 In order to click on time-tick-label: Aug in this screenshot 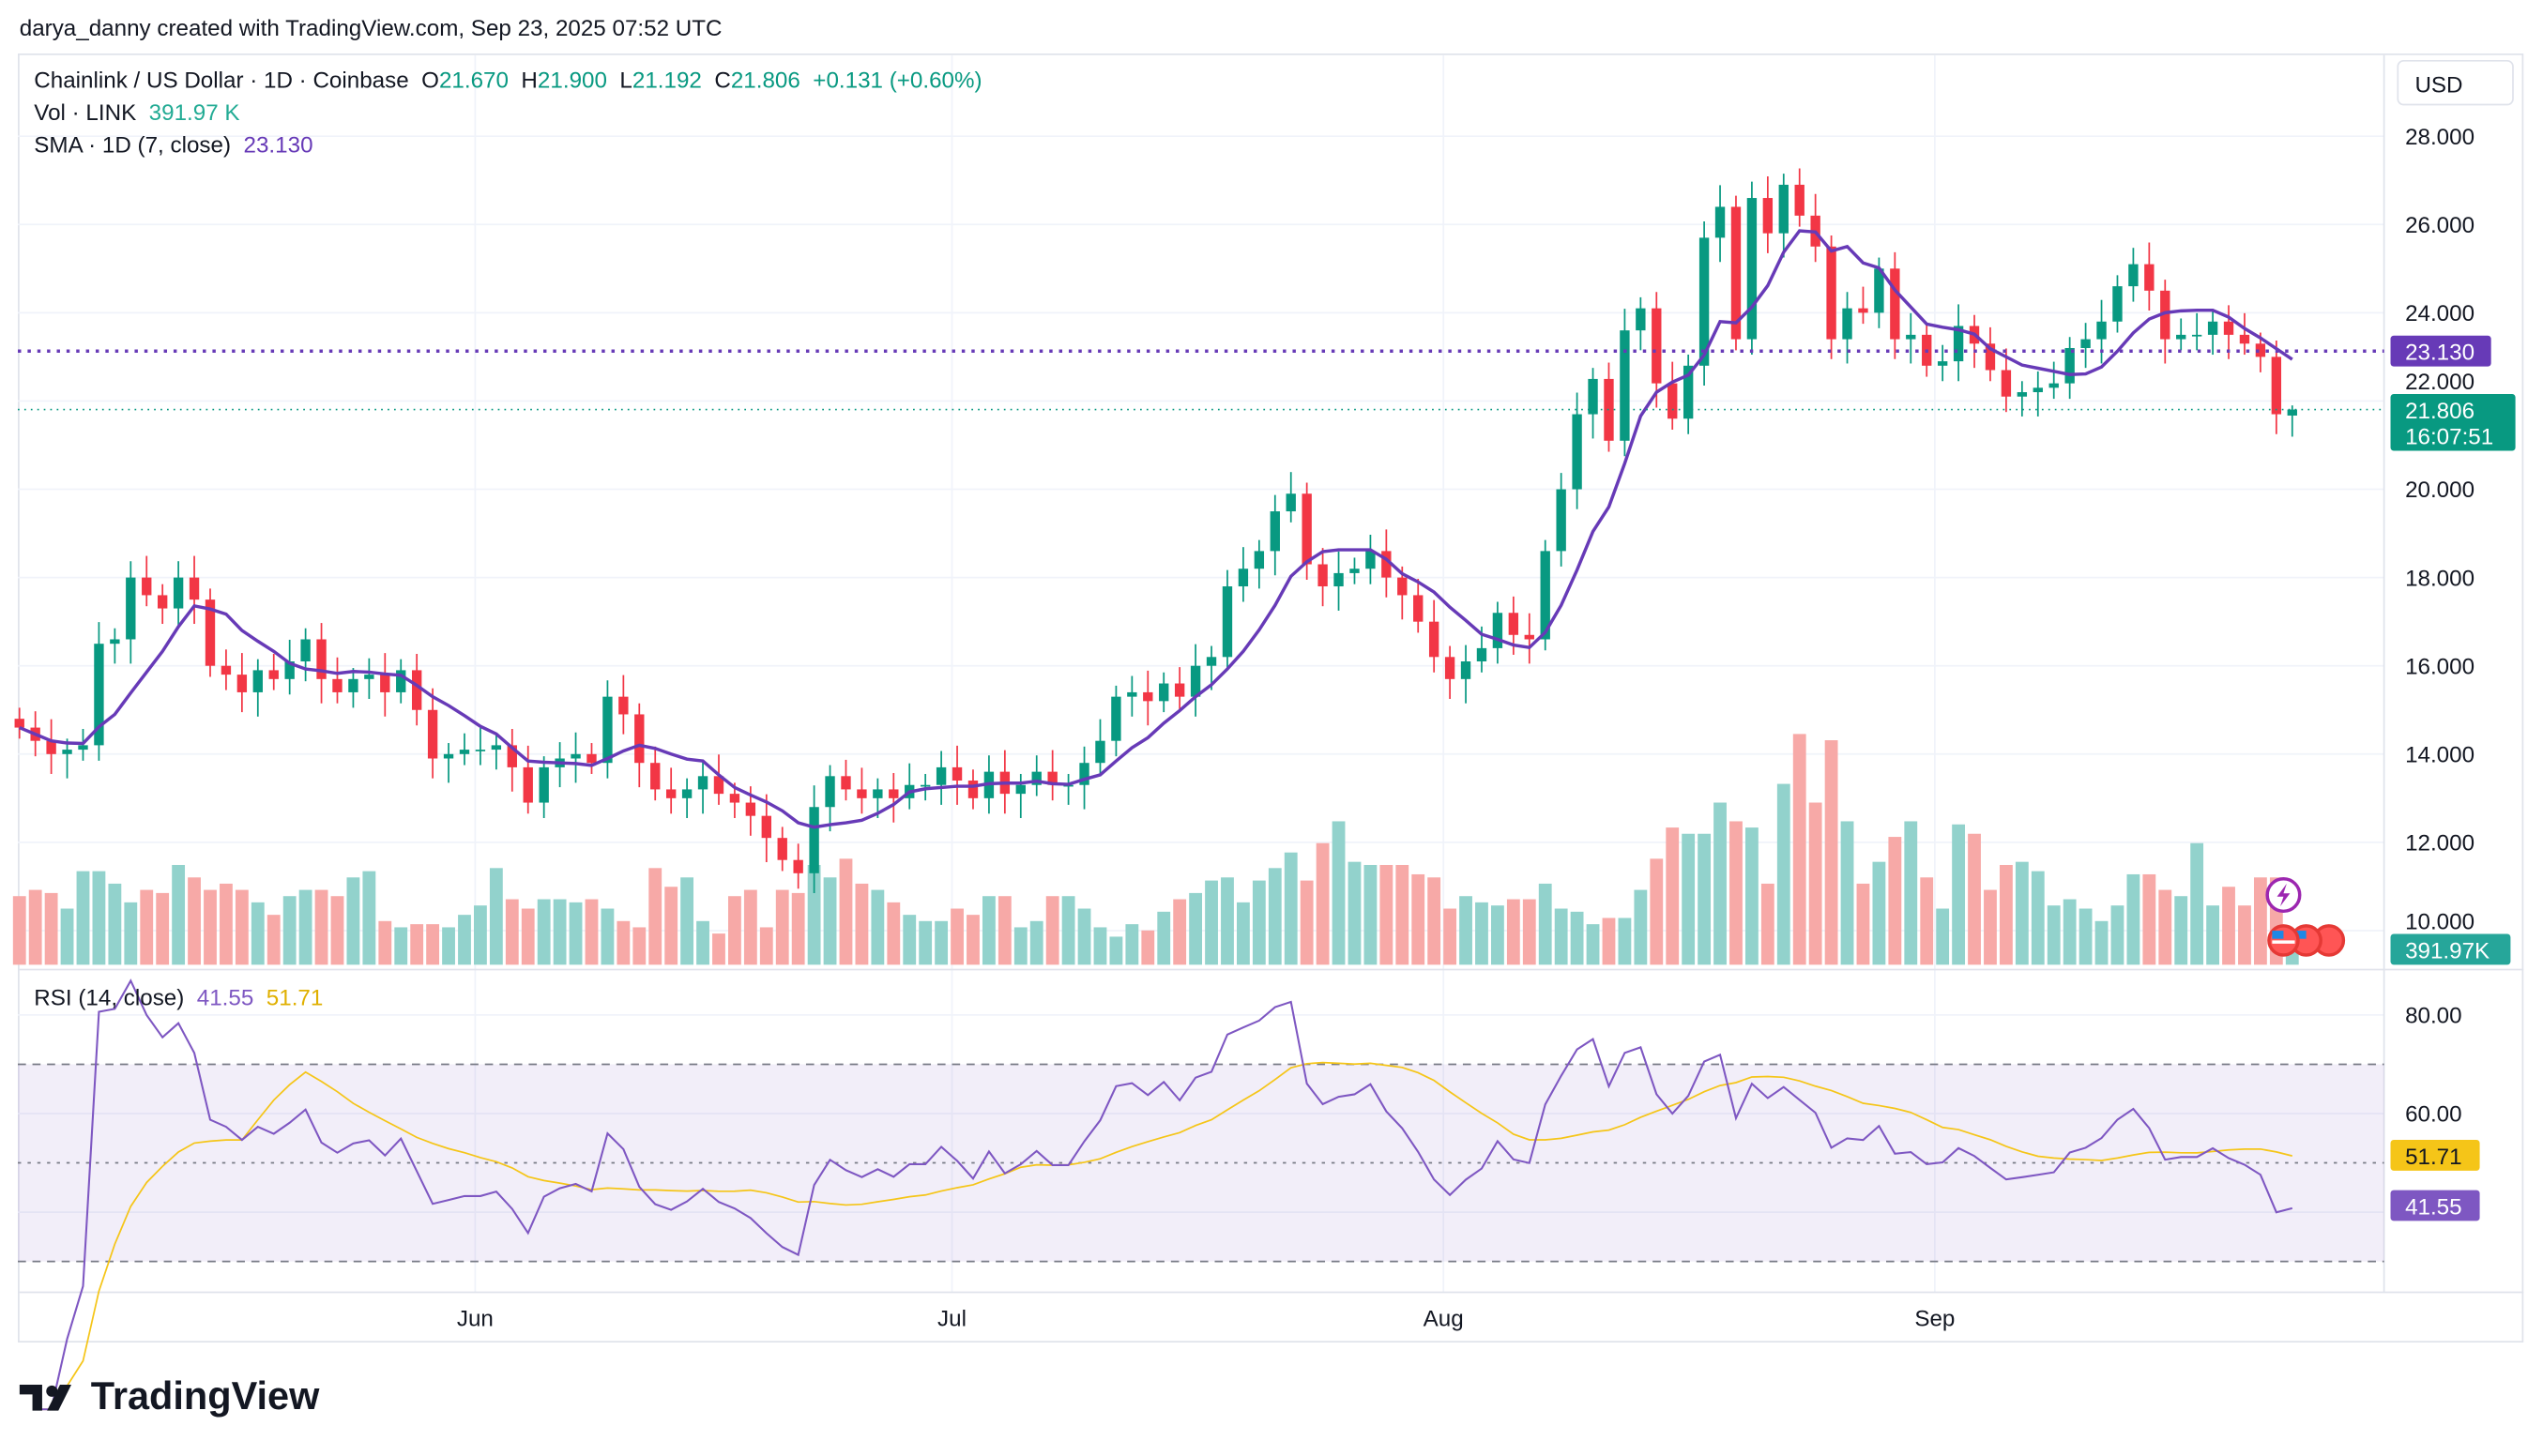, I will do `click(1444, 1319)`.